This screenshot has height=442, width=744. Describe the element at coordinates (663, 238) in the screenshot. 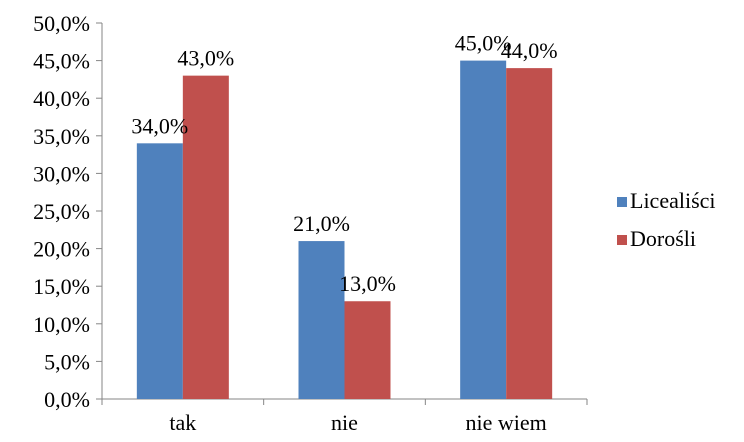

I see `legend-label: Dorośli` at that location.